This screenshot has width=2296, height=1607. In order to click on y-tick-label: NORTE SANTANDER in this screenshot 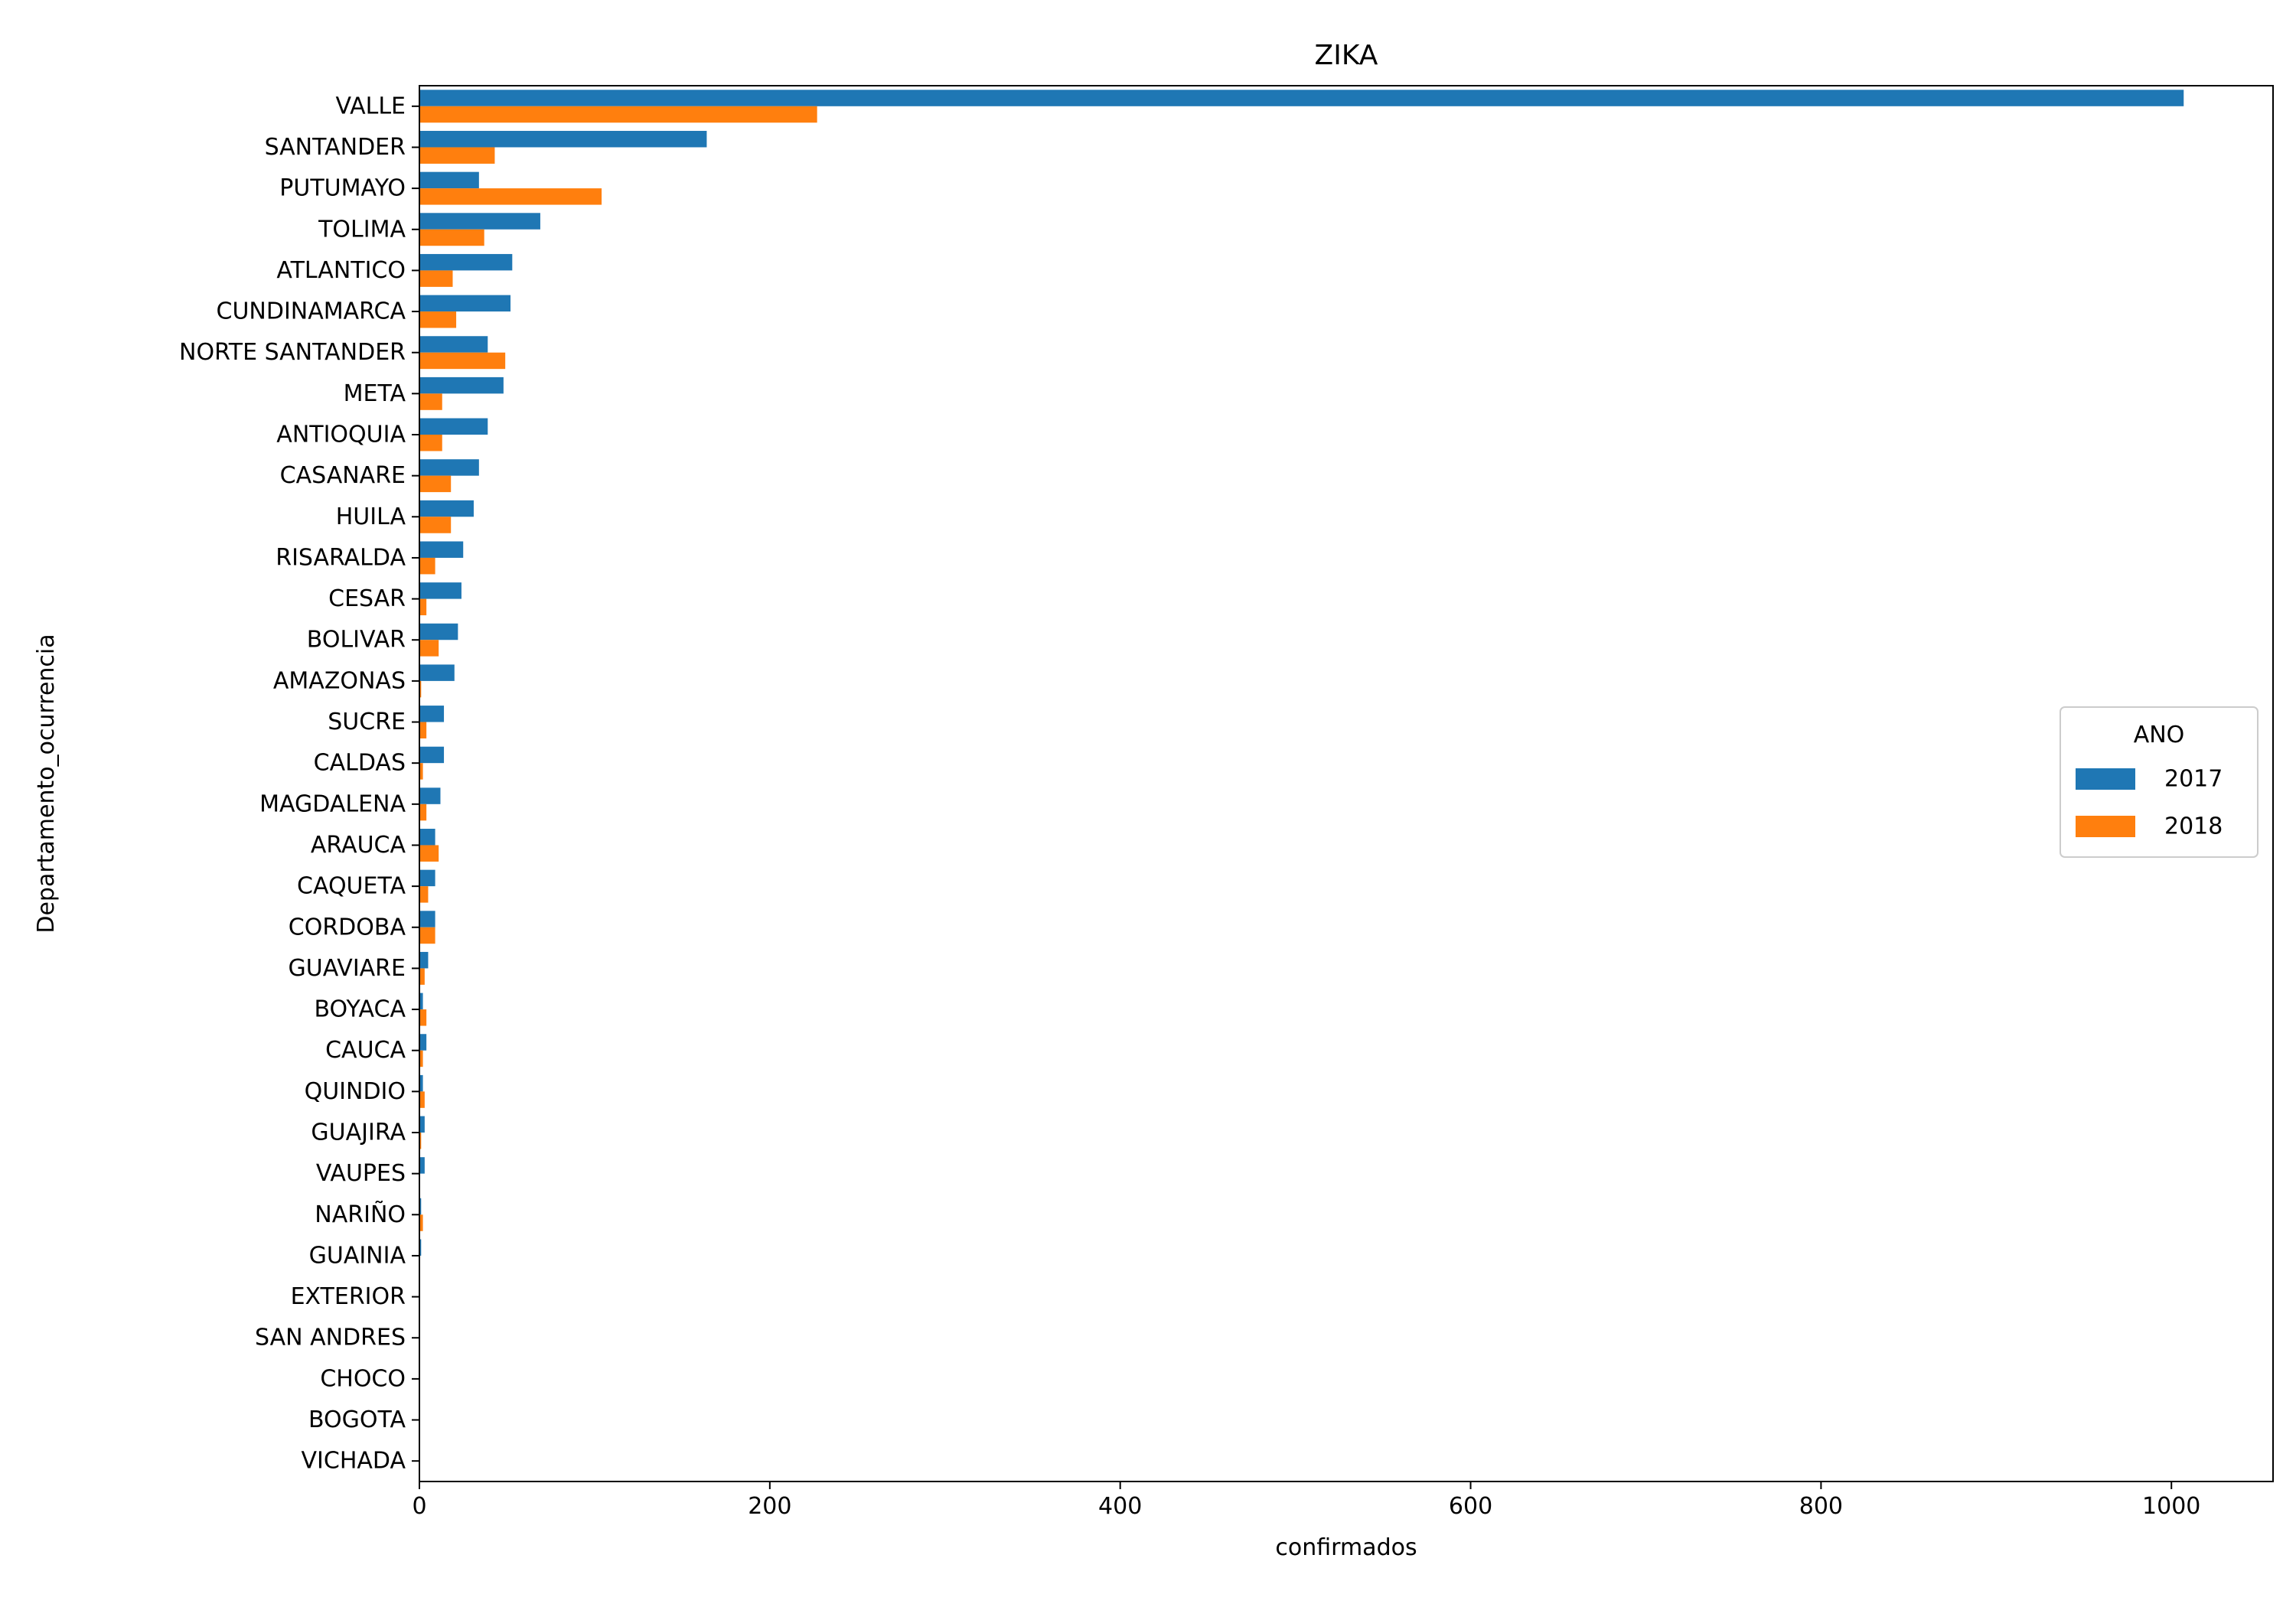, I will do `click(292, 352)`.